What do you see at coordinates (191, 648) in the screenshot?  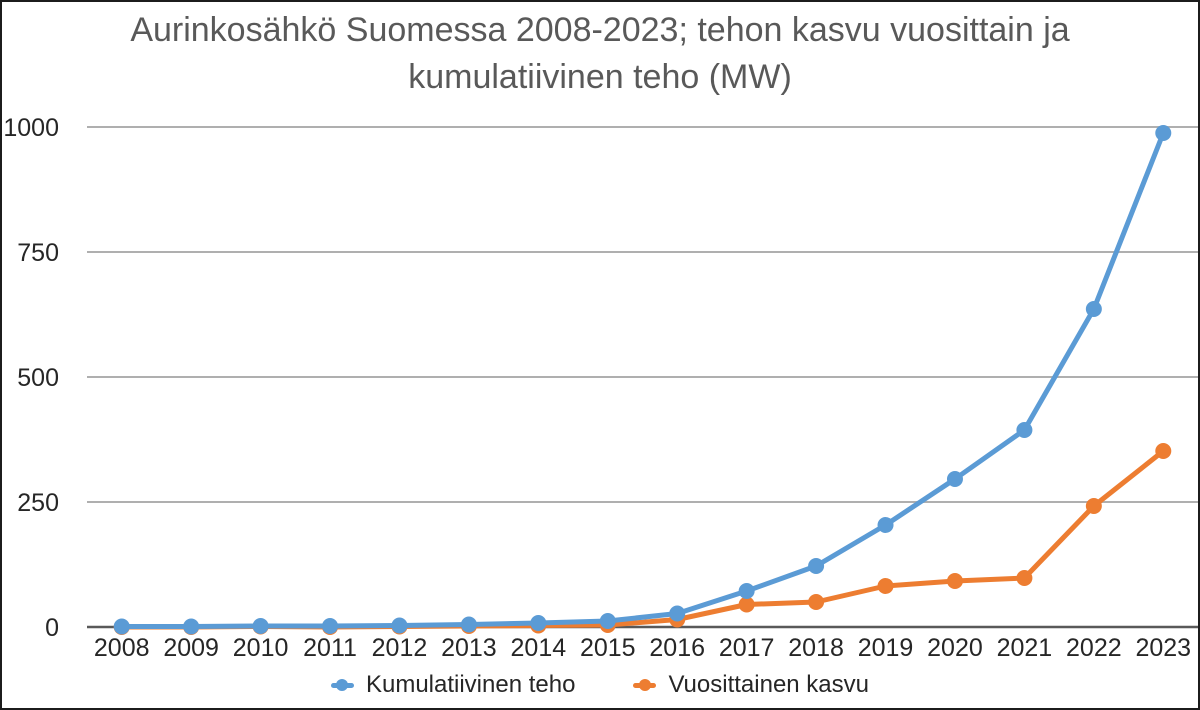 I see `x-tick-label: 2009` at bounding box center [191, 648].